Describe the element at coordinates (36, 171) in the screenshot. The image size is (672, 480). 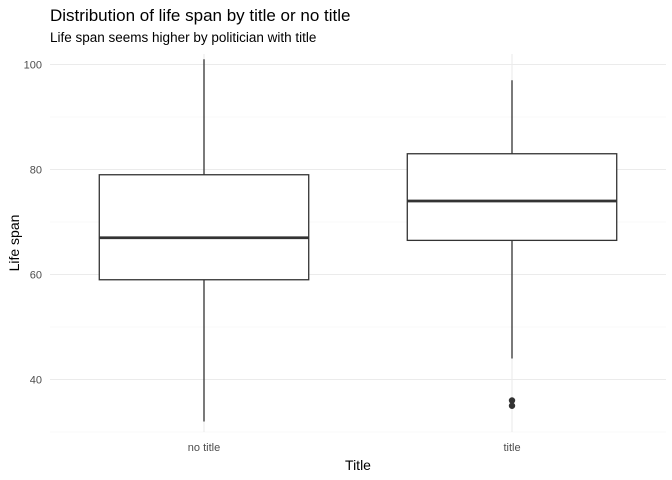
I see `y-tick-label: 80` at that location.